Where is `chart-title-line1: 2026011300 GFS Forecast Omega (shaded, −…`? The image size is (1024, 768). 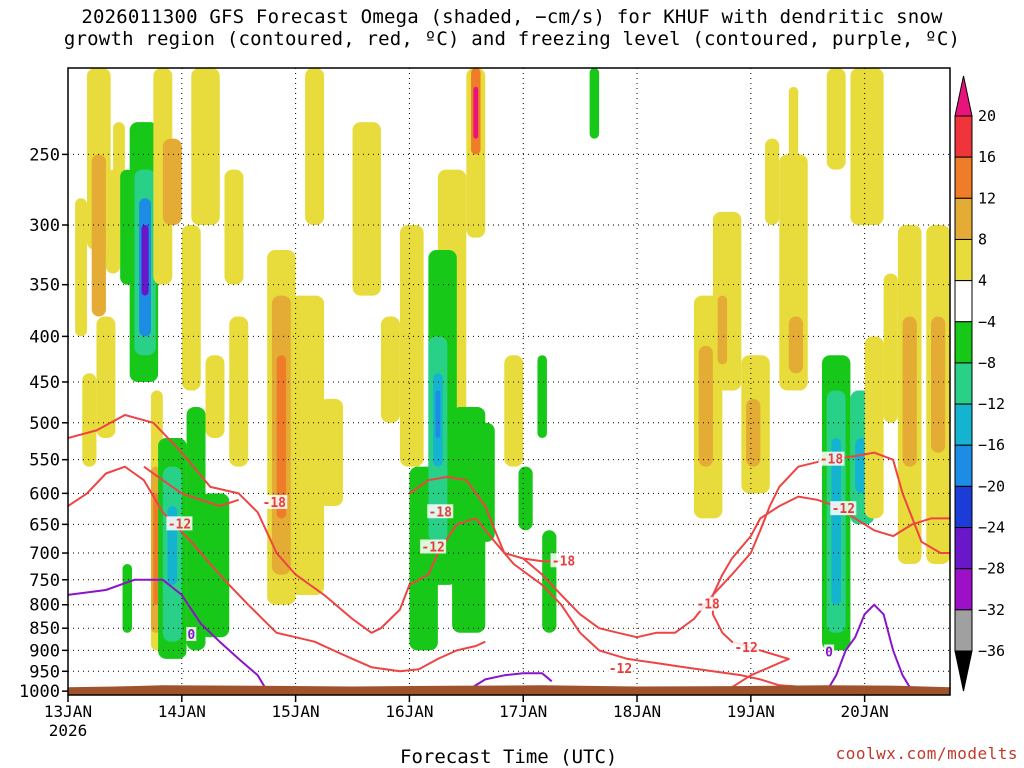 chart-title-line1: 2026011300 GFS Forecast Omega (shaded, −… is located at coordinates (512, 17).